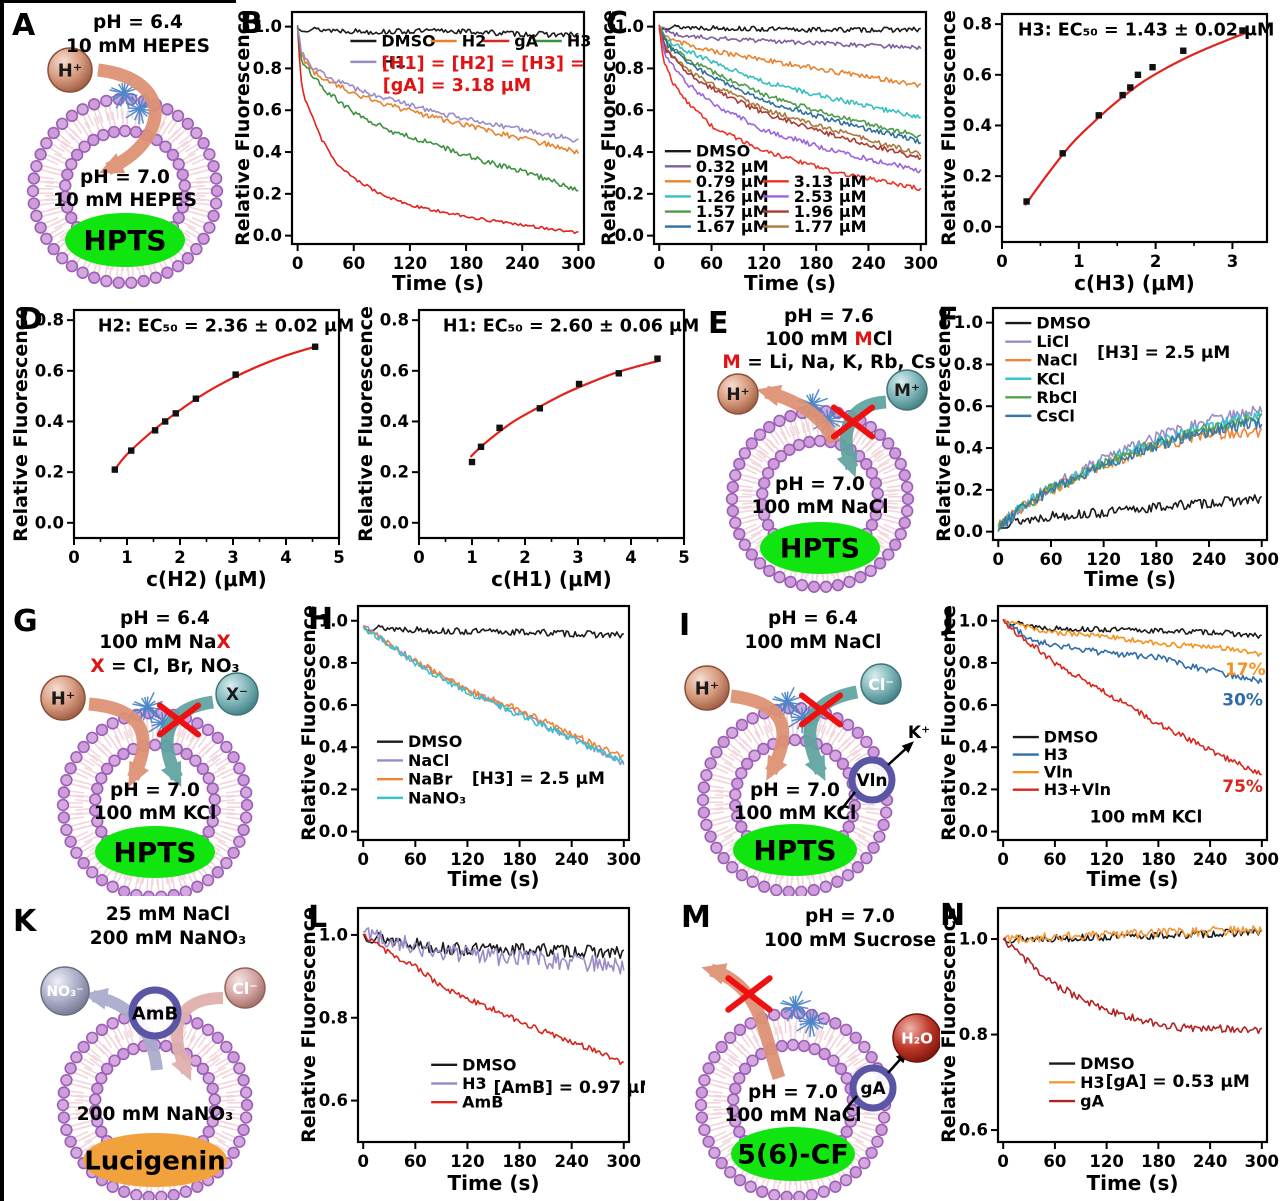 This screenshot has height=1201, width=1283. What do you see at coordinates (474, 41) in the screenshot?
I see `svg-text: H2` at bounding box center [474, 41].